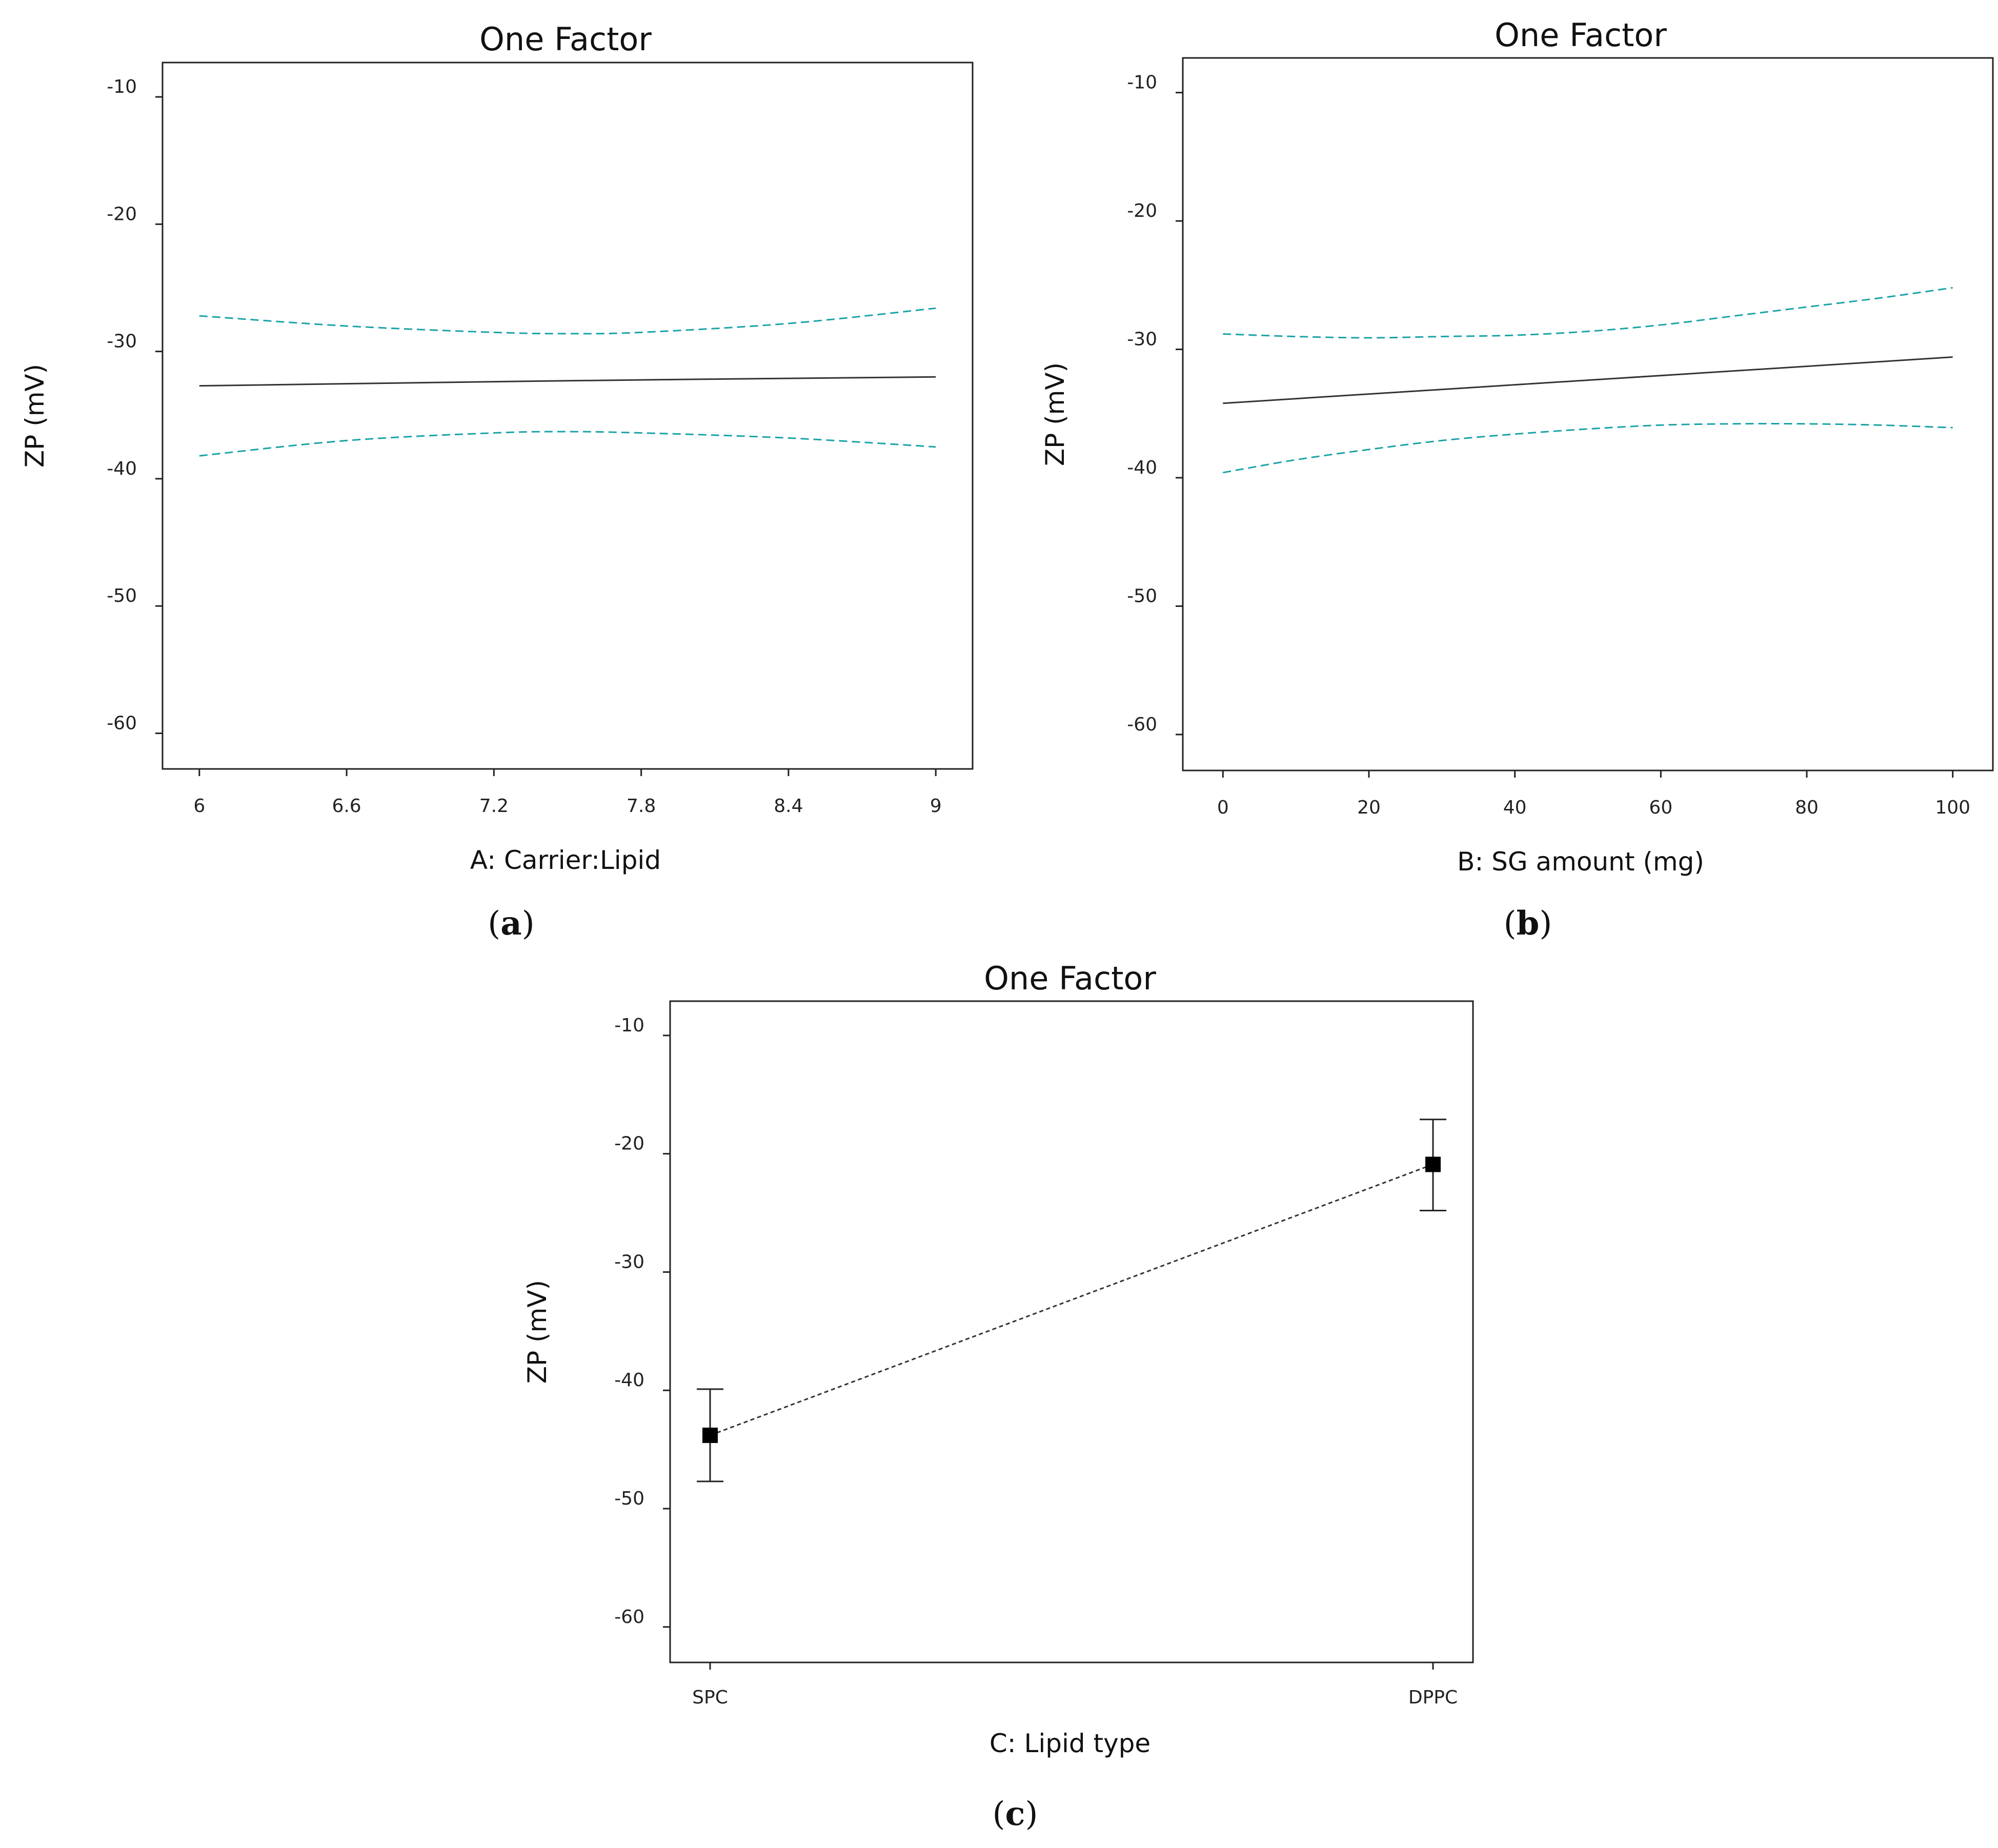 Image resolution: width=1998 pixels, height=1848 pixels. Describe the element at coordinates (1528, 923) in the screenshot. I see `panel-label: (b)` at that location.